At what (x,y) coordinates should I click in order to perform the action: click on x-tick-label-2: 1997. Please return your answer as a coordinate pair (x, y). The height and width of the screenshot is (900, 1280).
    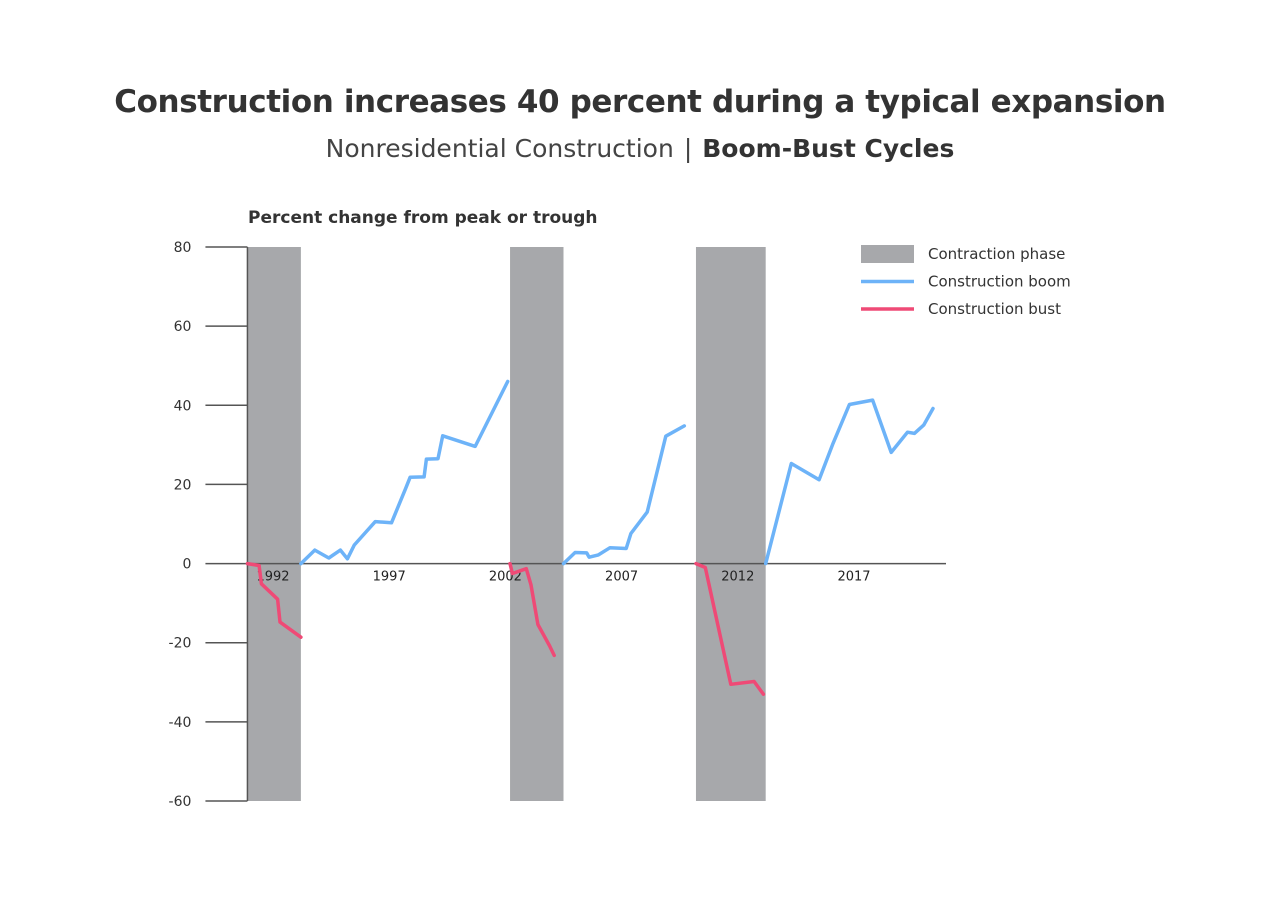
    Looking at the image, I should click on (389, 577).